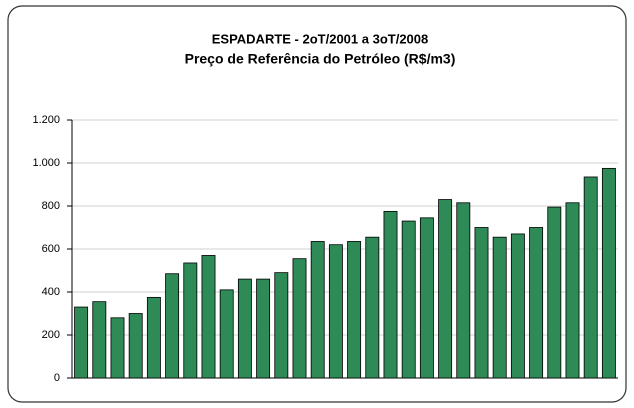  Describe the element at coordinates (51, 292) in the screenshot. I see `y-tick-label: 400` at that location.